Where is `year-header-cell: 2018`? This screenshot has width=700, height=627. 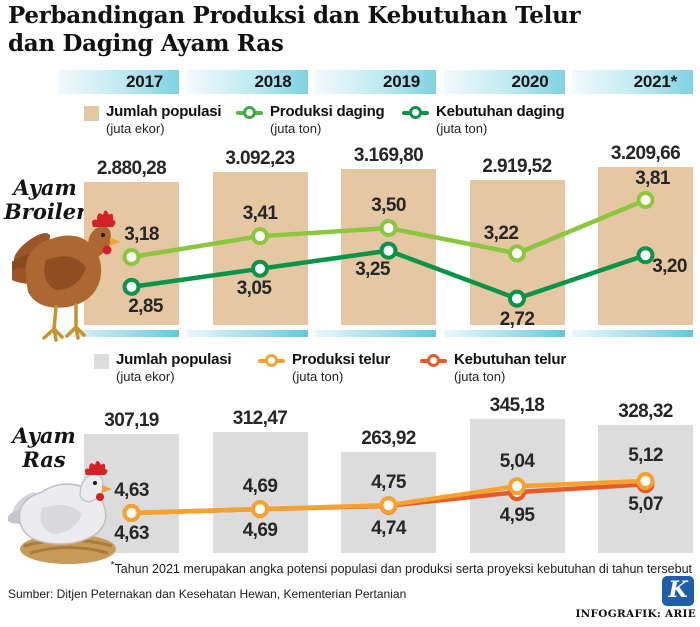 year-header-cell: 2018 is located at coordinates (247, 82).